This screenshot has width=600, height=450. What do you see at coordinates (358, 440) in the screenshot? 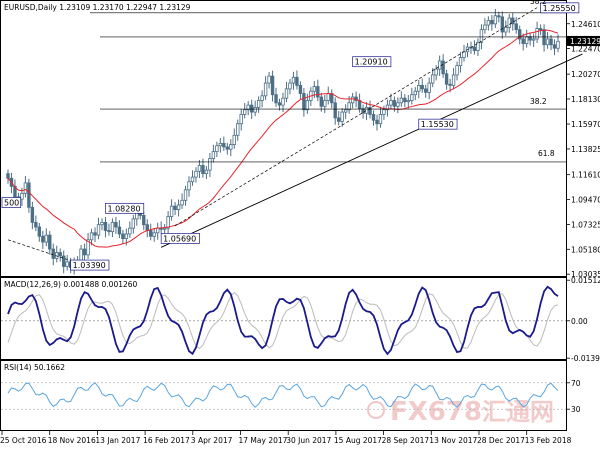
I see `x-tick-label: 15 Aug 2017` at bounding box center [358, 440].